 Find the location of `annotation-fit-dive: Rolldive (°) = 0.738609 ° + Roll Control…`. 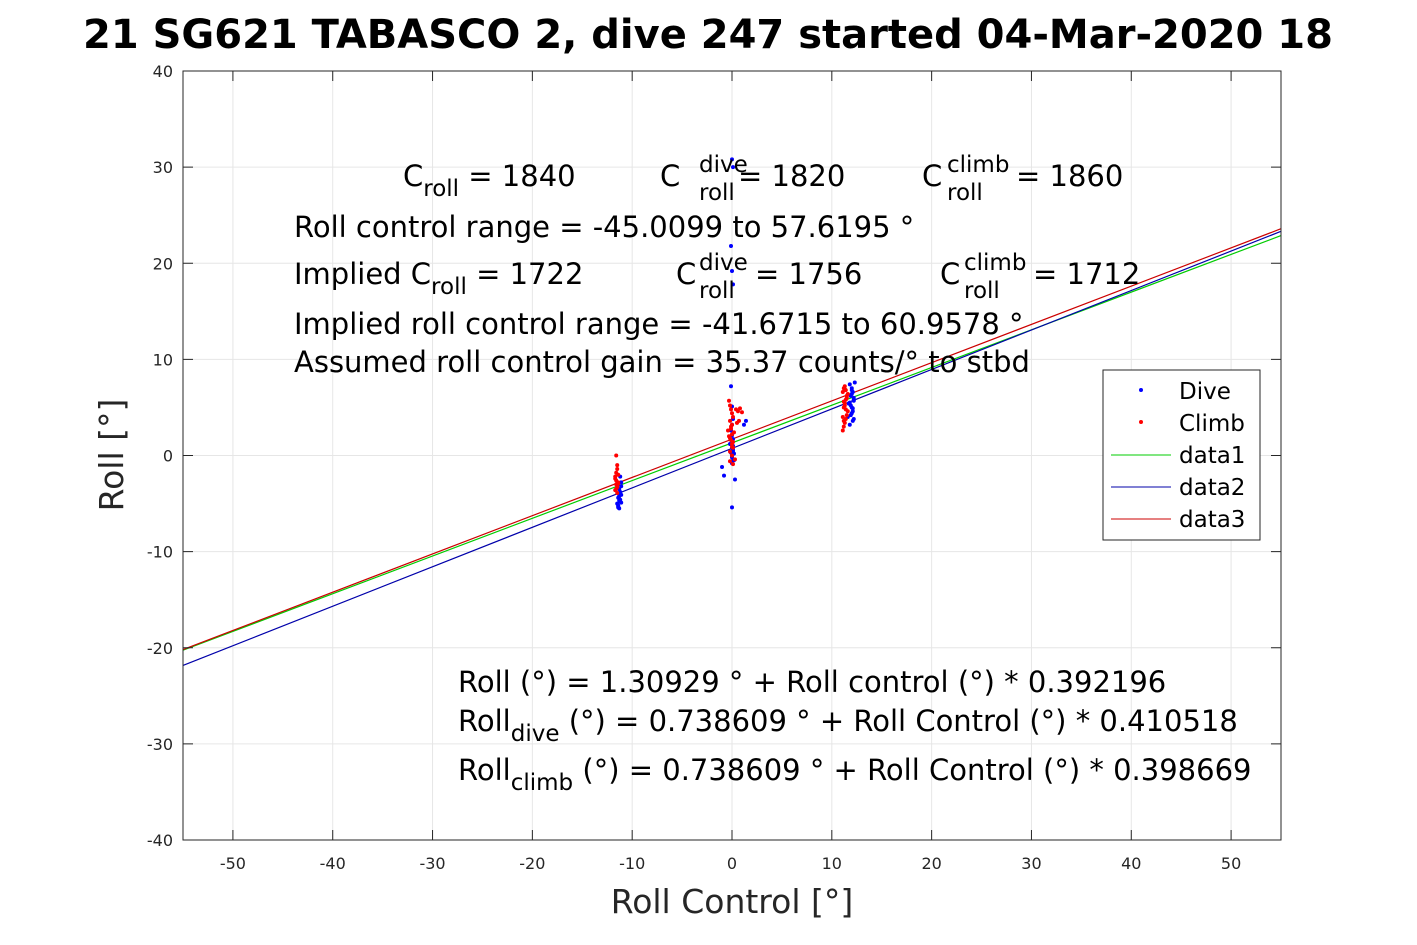

annotation-fit-dive: Rolldive (°) = 0.738609 ° + Roll Control… is located at coordinates (848, 725).